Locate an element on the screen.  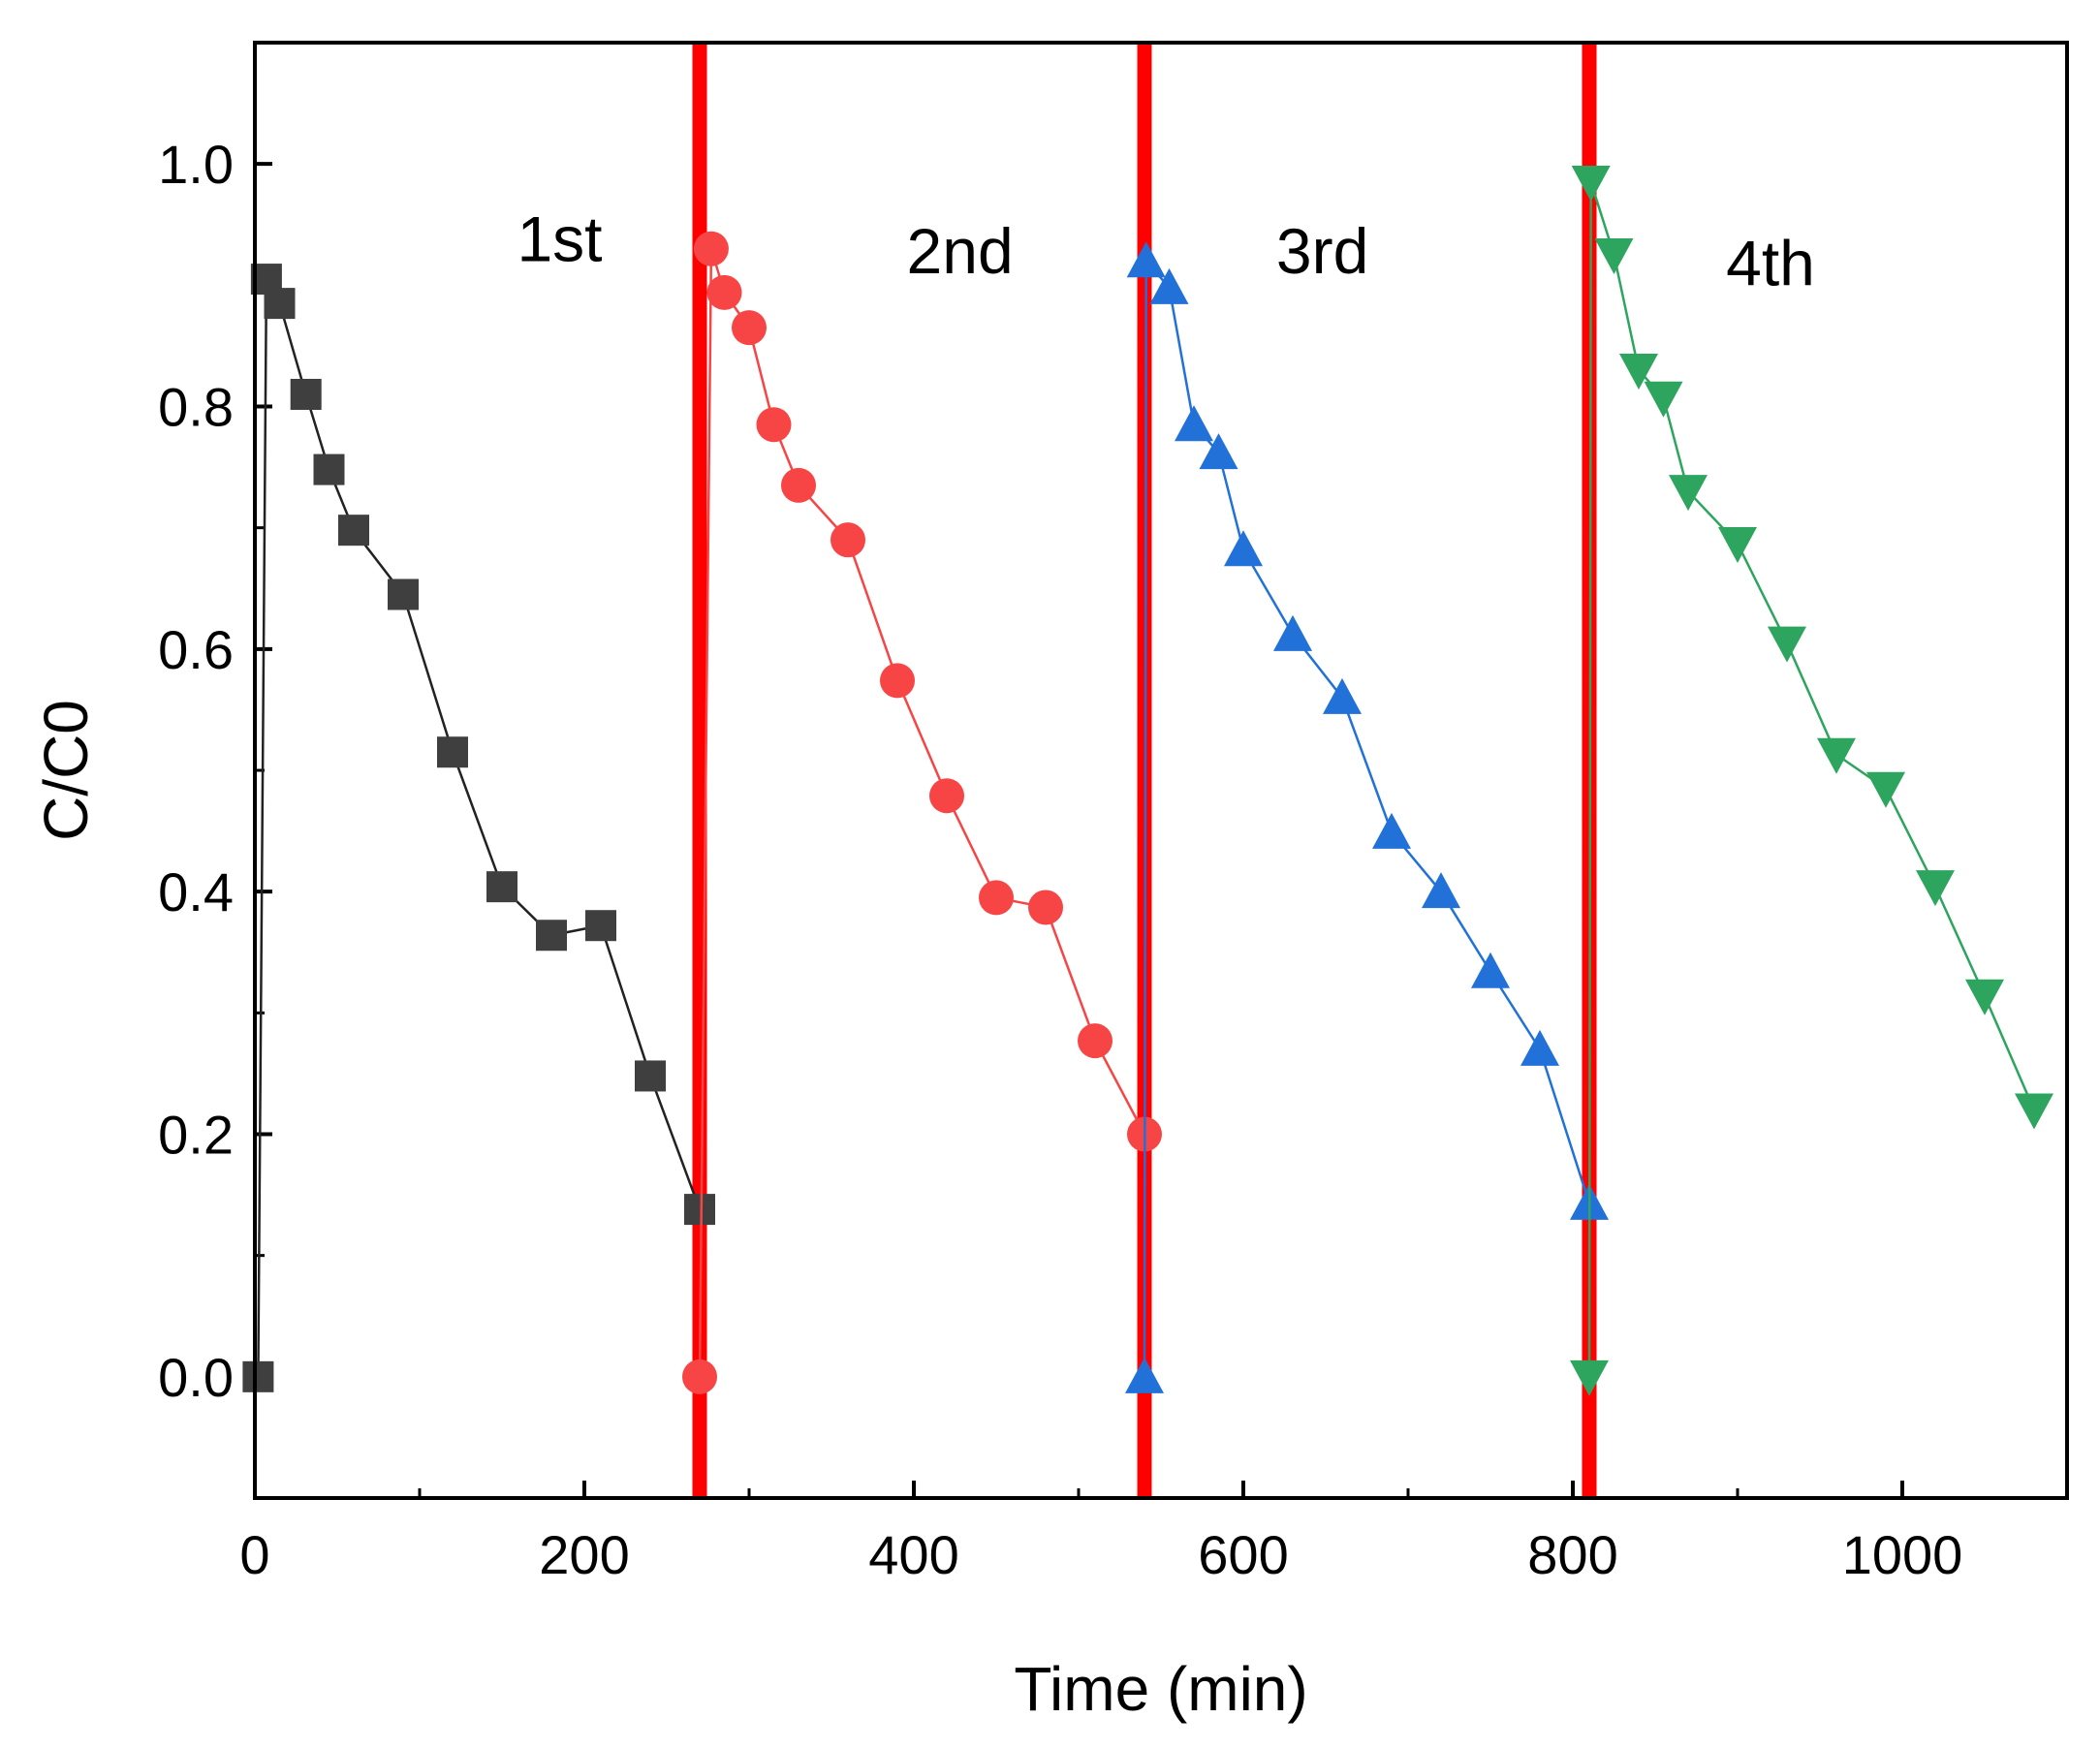
cycle-labels: 1st 2nd 3rd 4th is located at coordinates (1165, 250).